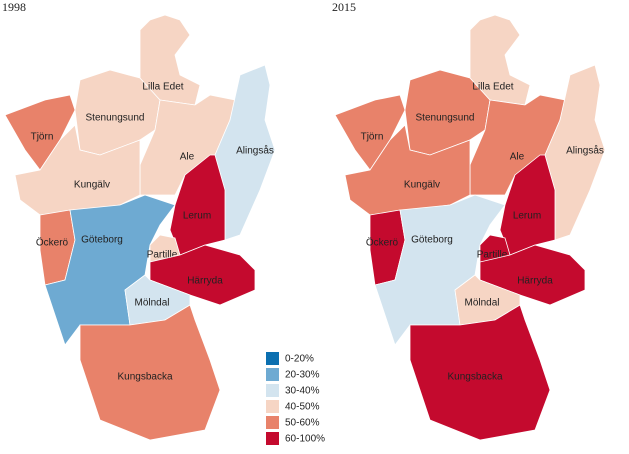 This screenshot has height=454, width=629. I want to click on legend-label: 40-50%, so click(302, 407).